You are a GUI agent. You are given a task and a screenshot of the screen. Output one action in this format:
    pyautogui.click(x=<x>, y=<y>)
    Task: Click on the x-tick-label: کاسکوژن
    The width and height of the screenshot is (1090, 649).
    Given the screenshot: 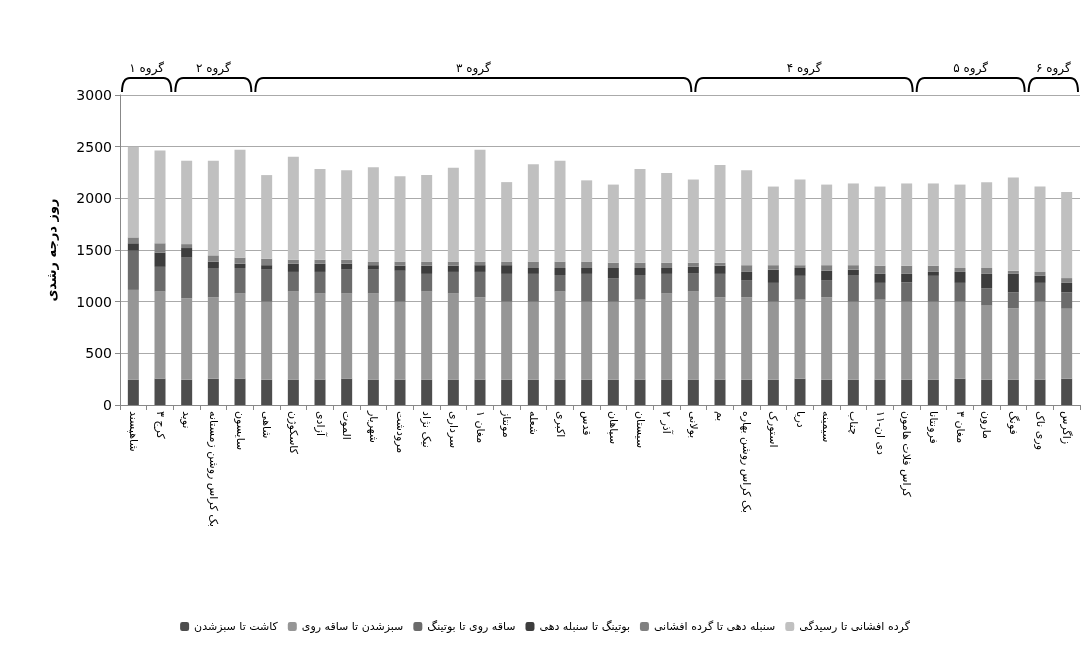 What is the action you would take?
    pyautogui.click(x=293, y=433)
    